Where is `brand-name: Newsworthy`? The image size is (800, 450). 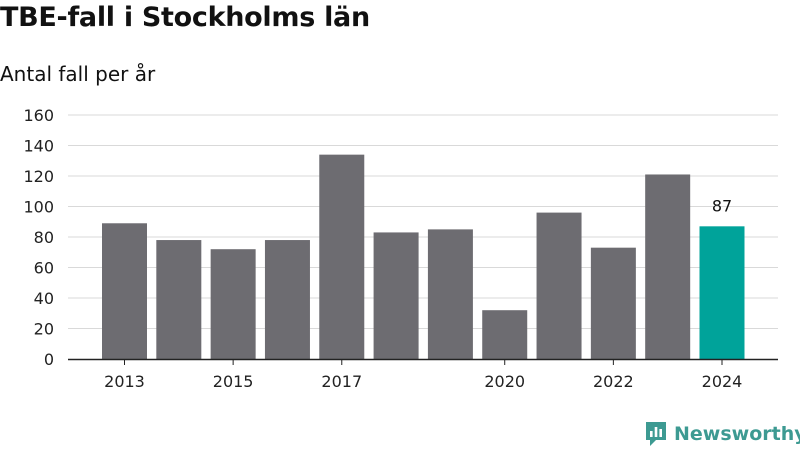 brand-name: Newsworthy is located at coordinates (737, 434).